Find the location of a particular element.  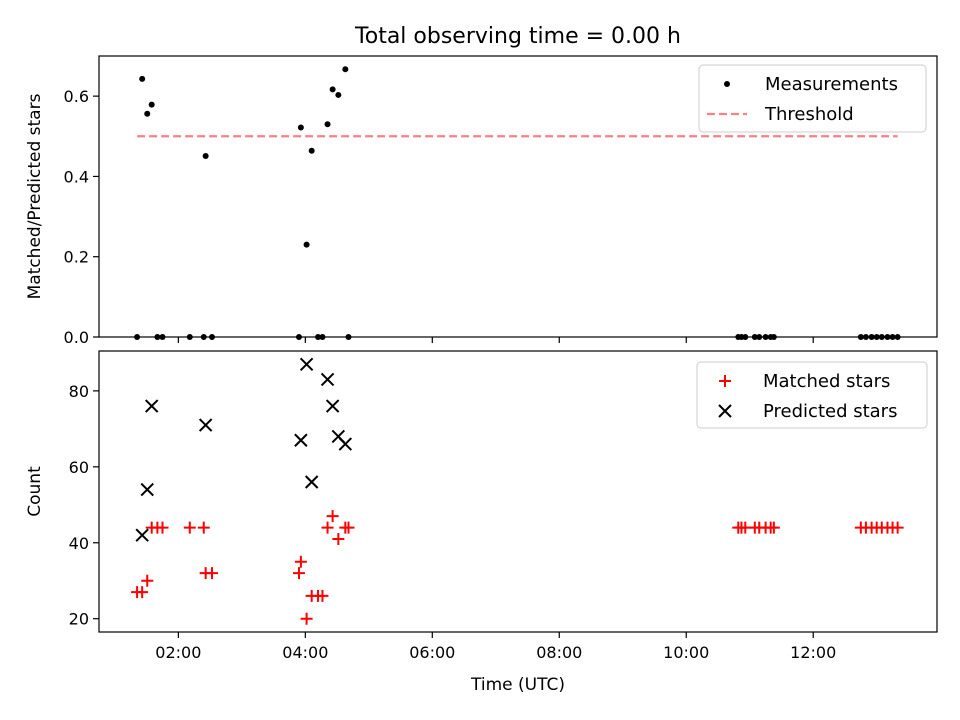

legend-matched-marker is located at coordinates (725, 381).